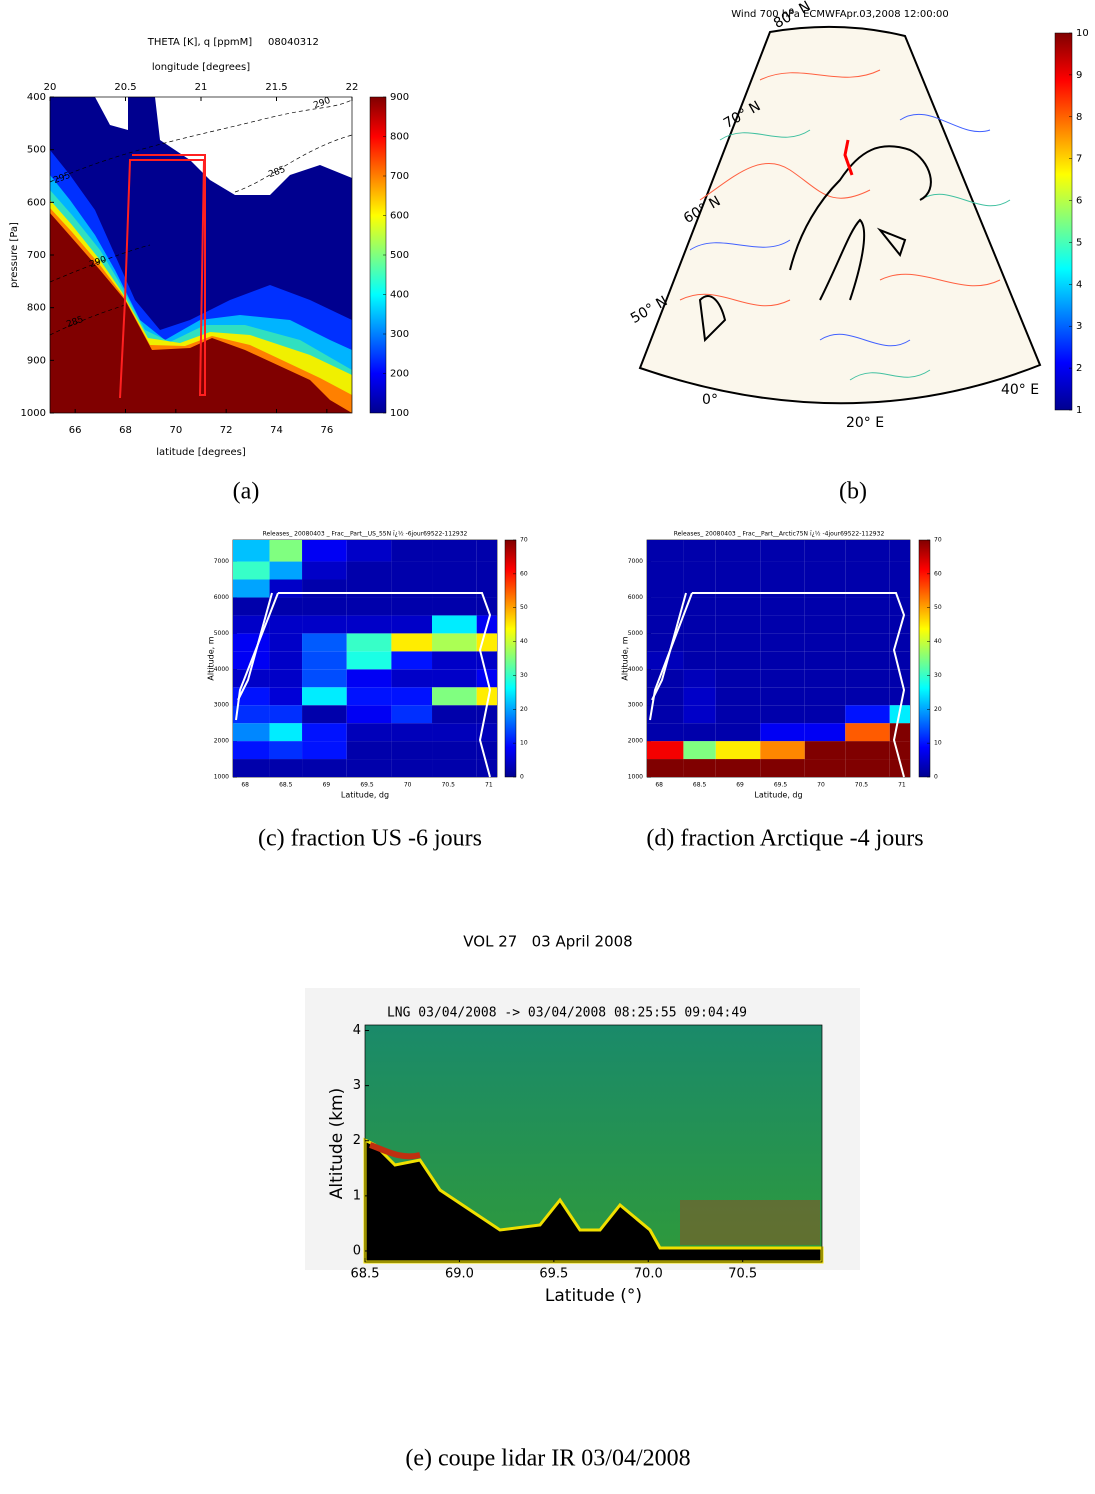  Describe the element at coordinates (36, 202) in the screenshot. I see `y-tick-label: 600` at that location.